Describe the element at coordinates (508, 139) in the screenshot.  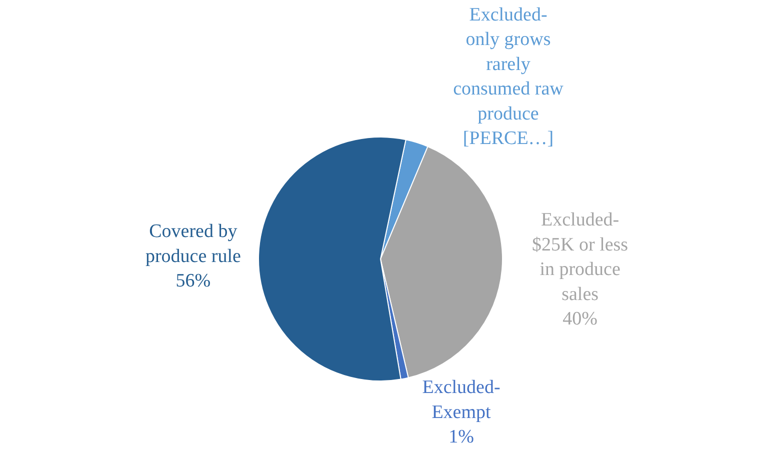
I see `data-label: [PERCE…]` at that location.